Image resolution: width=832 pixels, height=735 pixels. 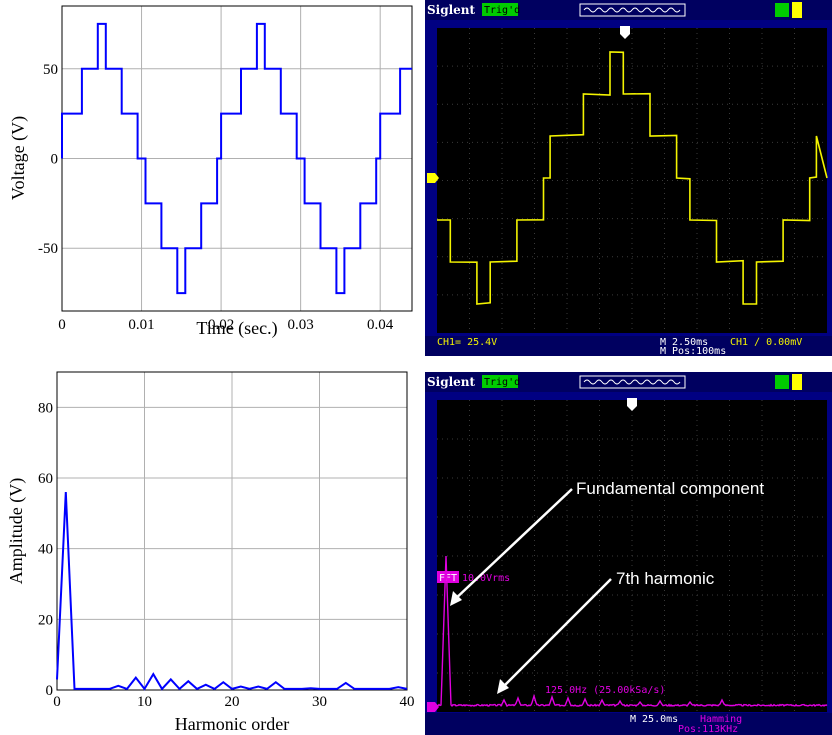 I want to click on scope-trace-memory-bar, so click(x=632, y=10).